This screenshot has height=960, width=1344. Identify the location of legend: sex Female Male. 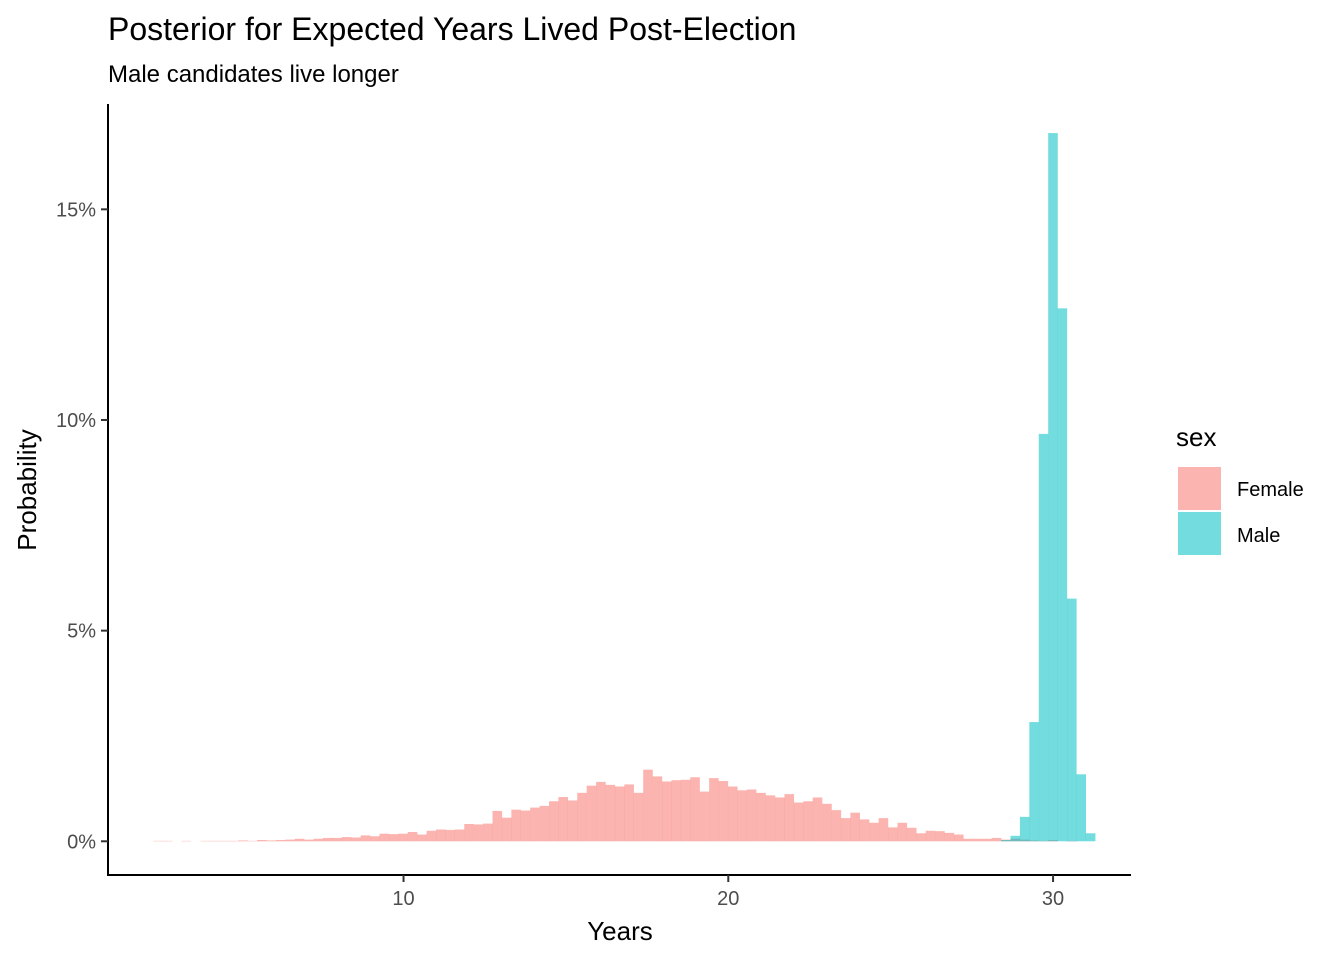
(1240, 488).